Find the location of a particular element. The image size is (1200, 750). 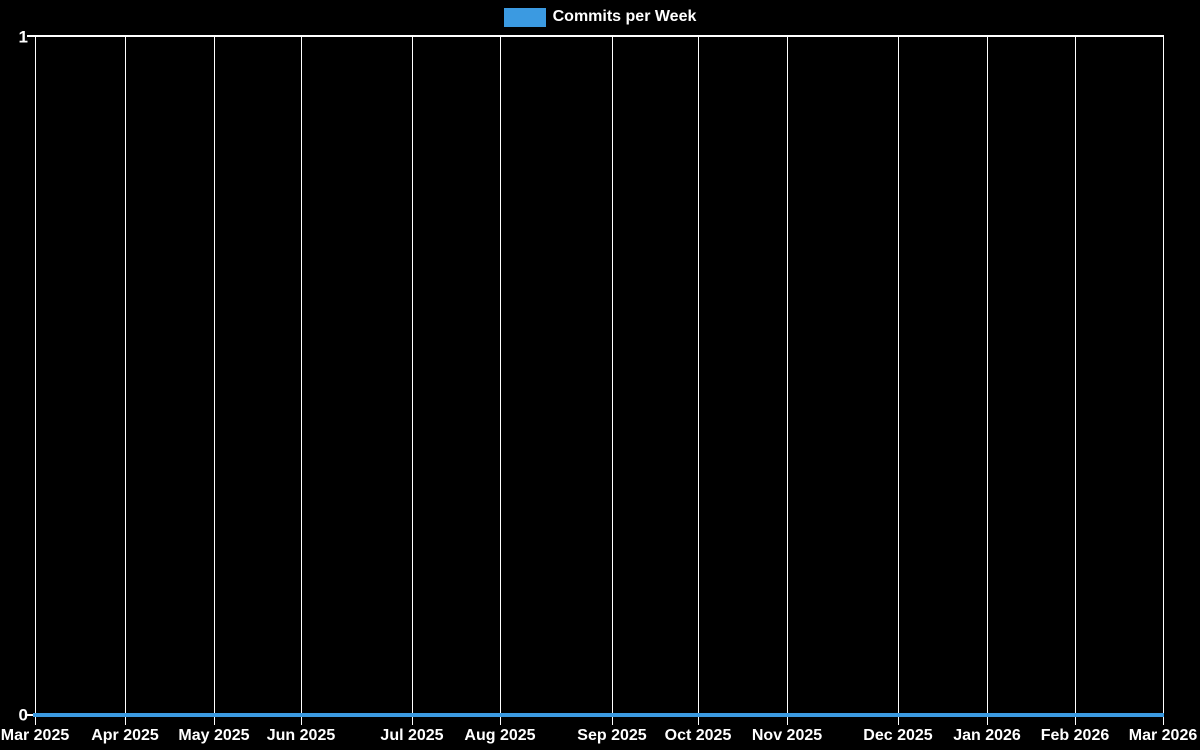

x-tick-label: Aug 2025 is located at coordinates (500, 735).